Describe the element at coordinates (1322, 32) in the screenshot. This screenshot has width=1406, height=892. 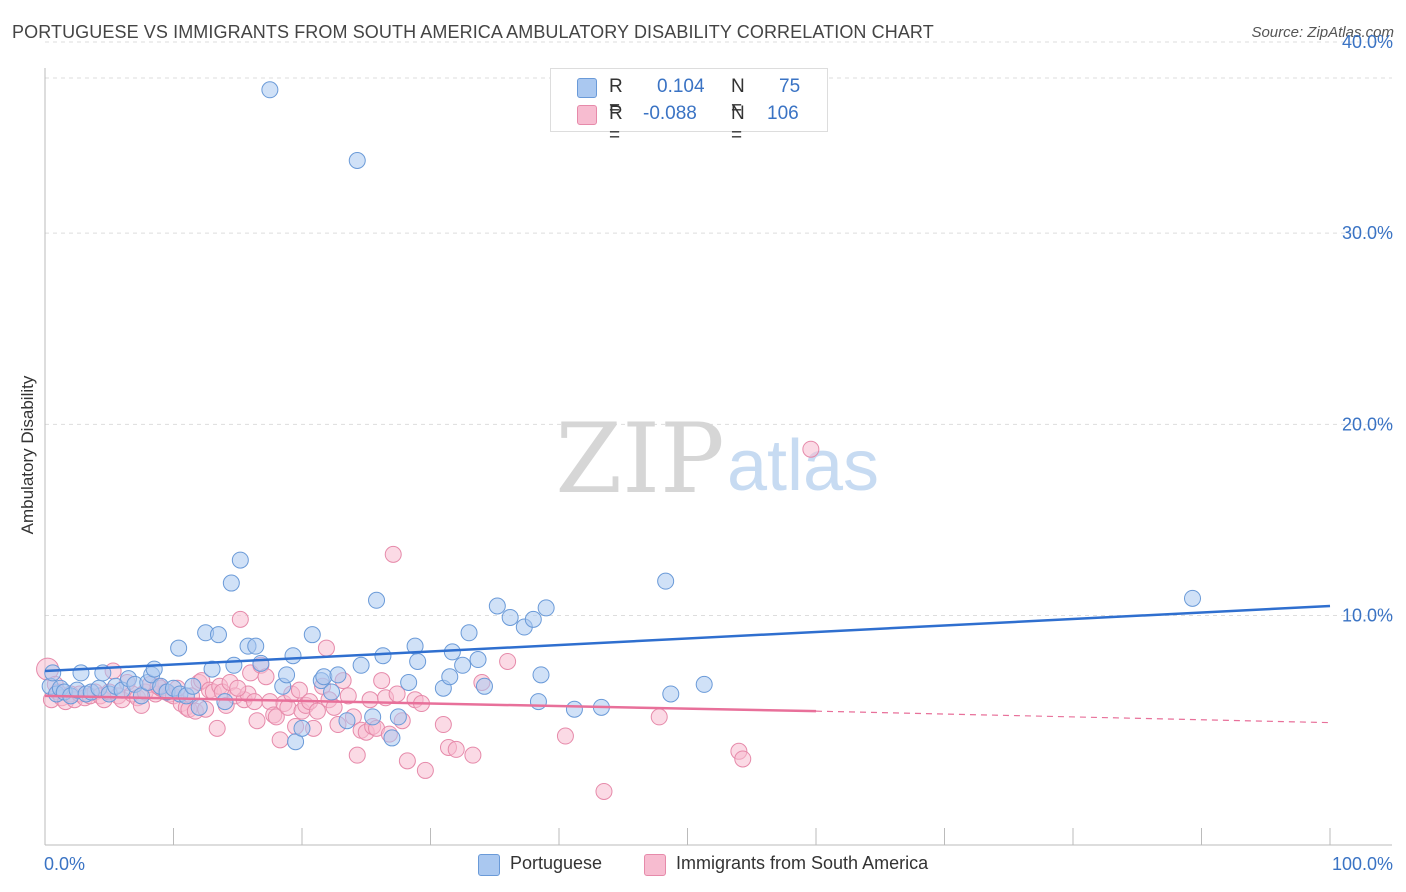
I see `source-label: Source: ZipAtlas.com` at that location.